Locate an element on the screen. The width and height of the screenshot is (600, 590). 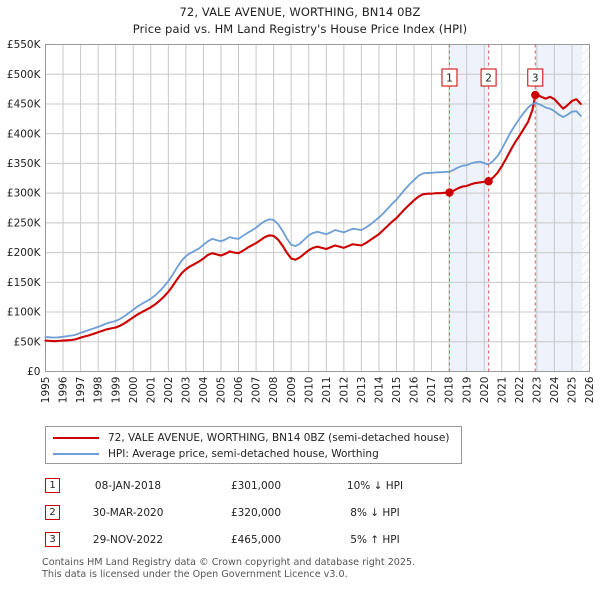
svg-text: 2009 is located at coordinates (292, 390).